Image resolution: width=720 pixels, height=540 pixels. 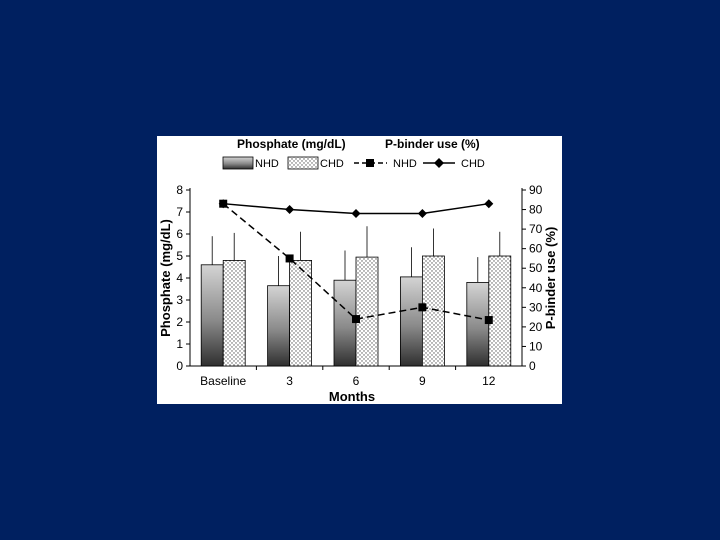 I want to click on y-left-tick-label: 7, so click(x=179, y=212).